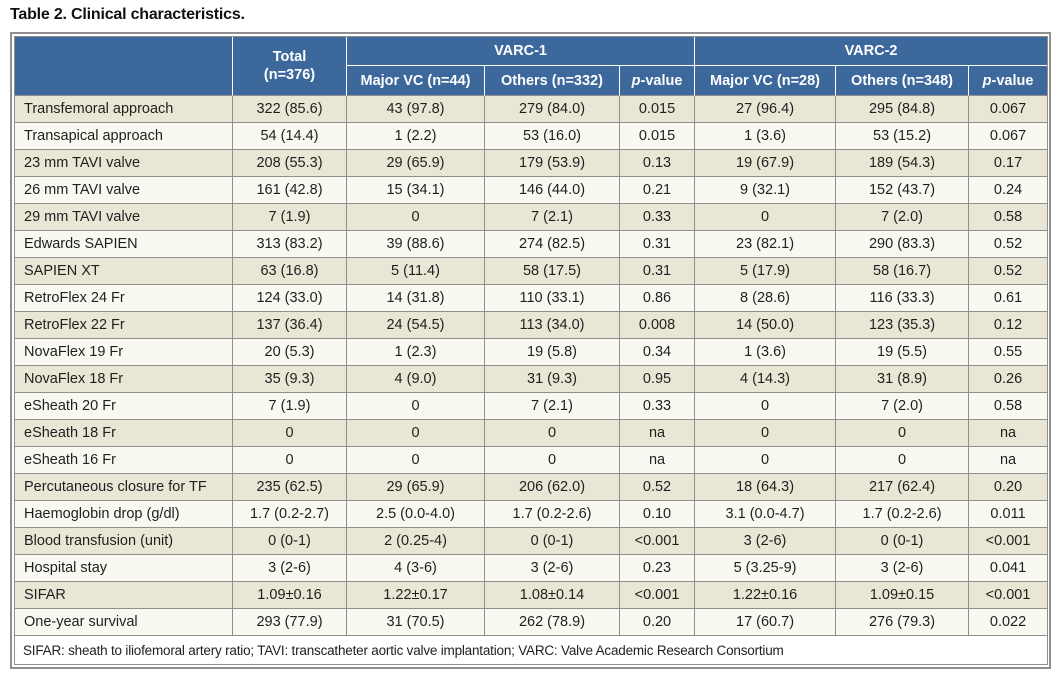 The image size is (1061, 690). Describe the element at coordinates (290, 379) in the screenshot. I see `cell-total: 35 (9.3)` at that location.